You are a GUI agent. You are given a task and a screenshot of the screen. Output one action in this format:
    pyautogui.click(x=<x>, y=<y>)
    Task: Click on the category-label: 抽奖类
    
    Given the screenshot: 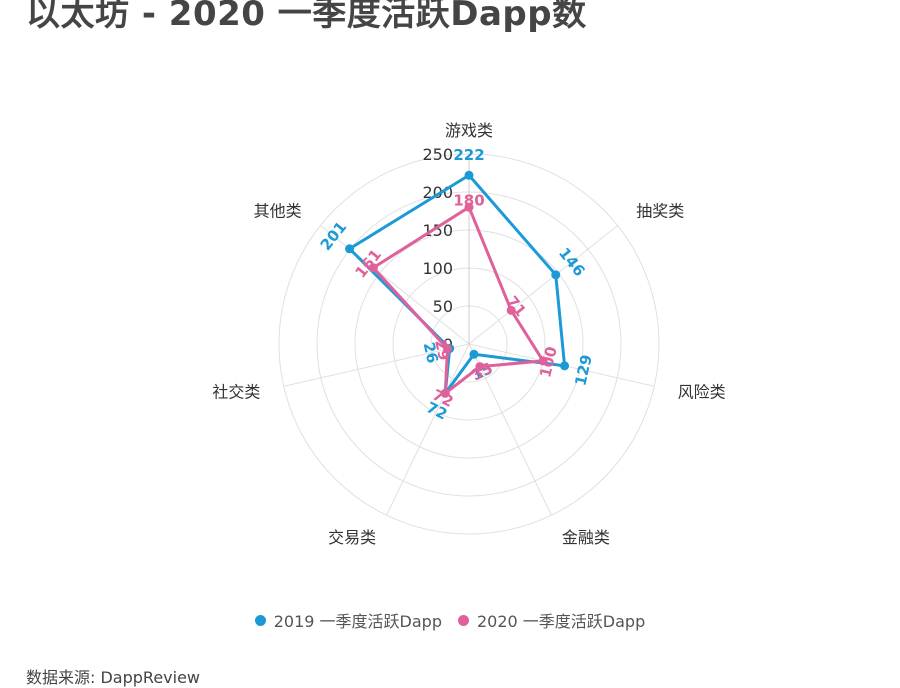 What is the action you would take?
    pyautogui.click(x=660, y=211)
    